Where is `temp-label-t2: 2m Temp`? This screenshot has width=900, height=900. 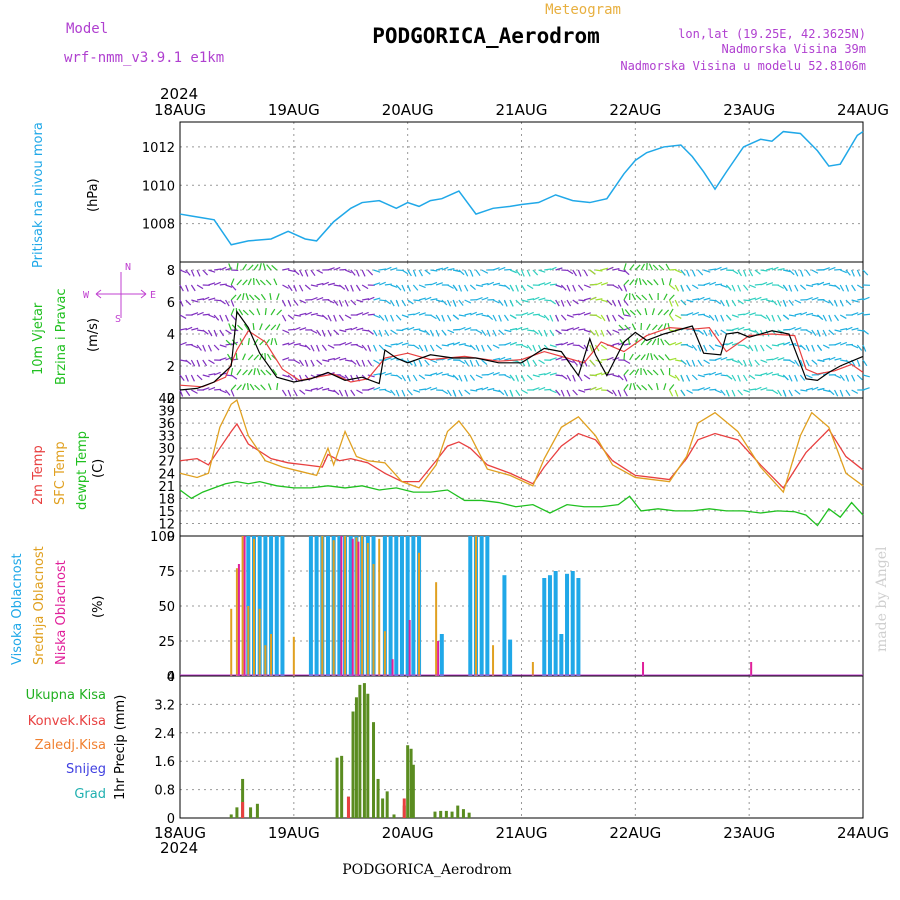
temp-label-t2: 2m Temp is located at coordinates (38, 475).